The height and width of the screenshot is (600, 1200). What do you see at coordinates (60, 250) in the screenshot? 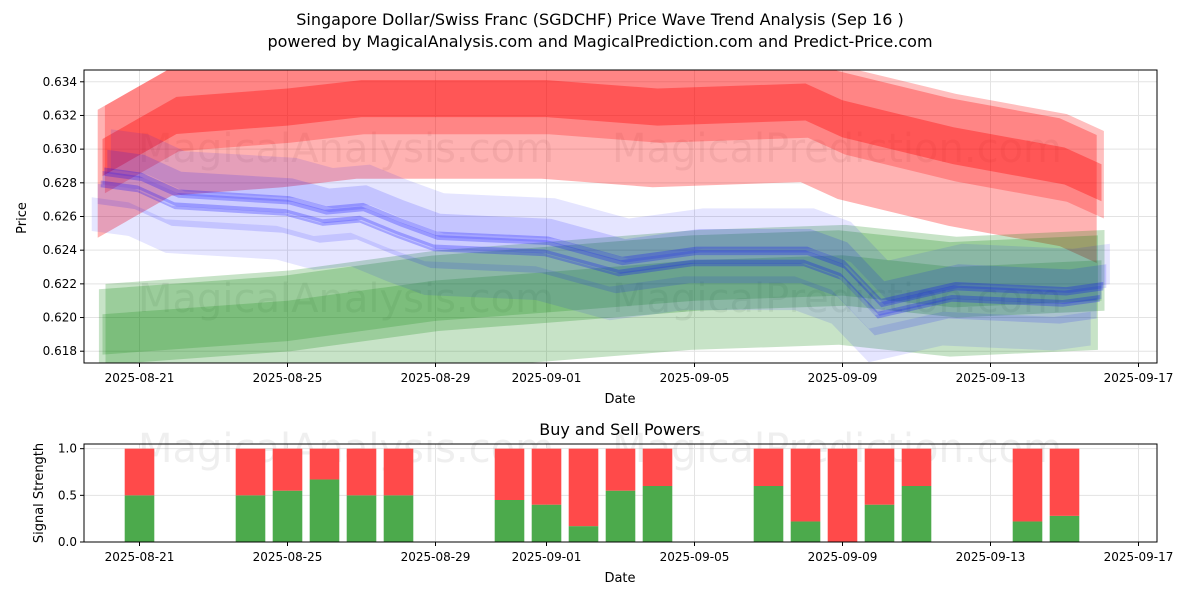
I see `y-tick-label: 0.624` at bounding box center [60, 250].